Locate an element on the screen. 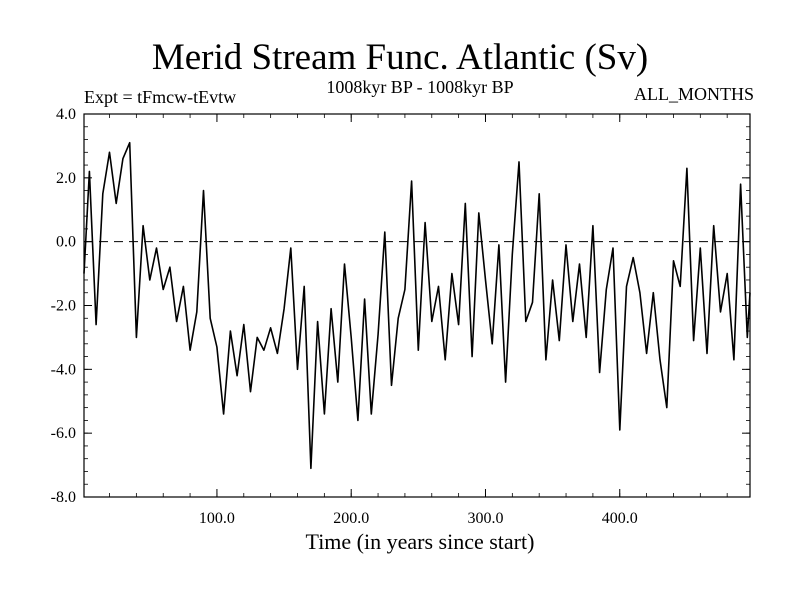 This screenshot has height=600, width=800. y-tick-label: -8.0 is located at coordinates (63, 497).